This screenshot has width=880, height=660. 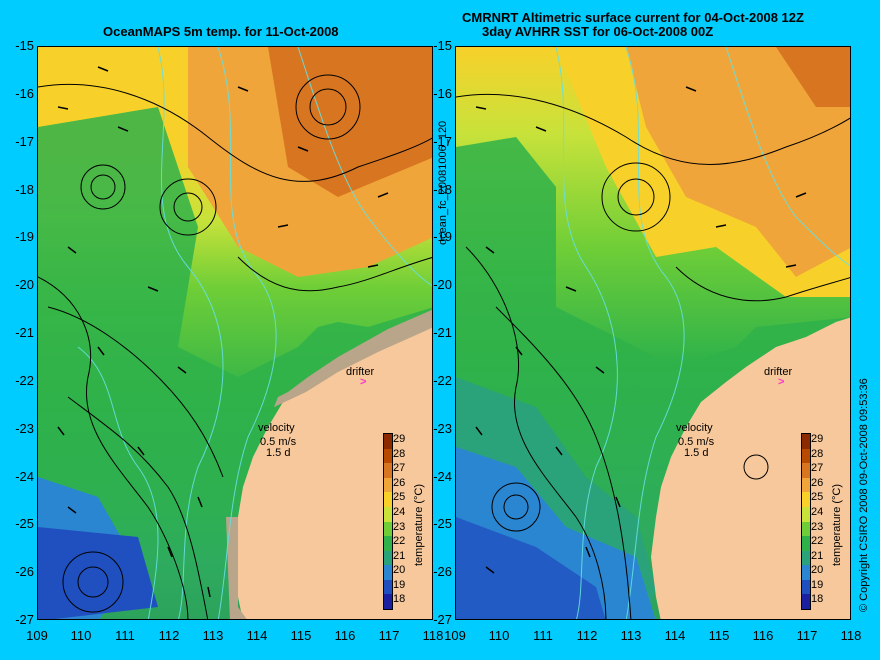 I want to click on right-lat-tick-label: -20, so click(x=442, y=285).